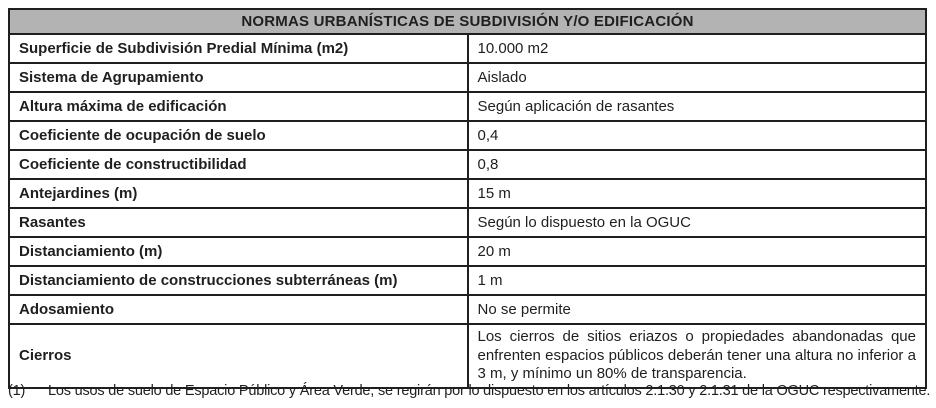 Image resolution: width=936 pixels, height=408 pixels. What do you see at coordinates (238, 309) in the screenshot?
I see `row-label-adosamiento: Adosamiento` at bounding box center [238, 309].